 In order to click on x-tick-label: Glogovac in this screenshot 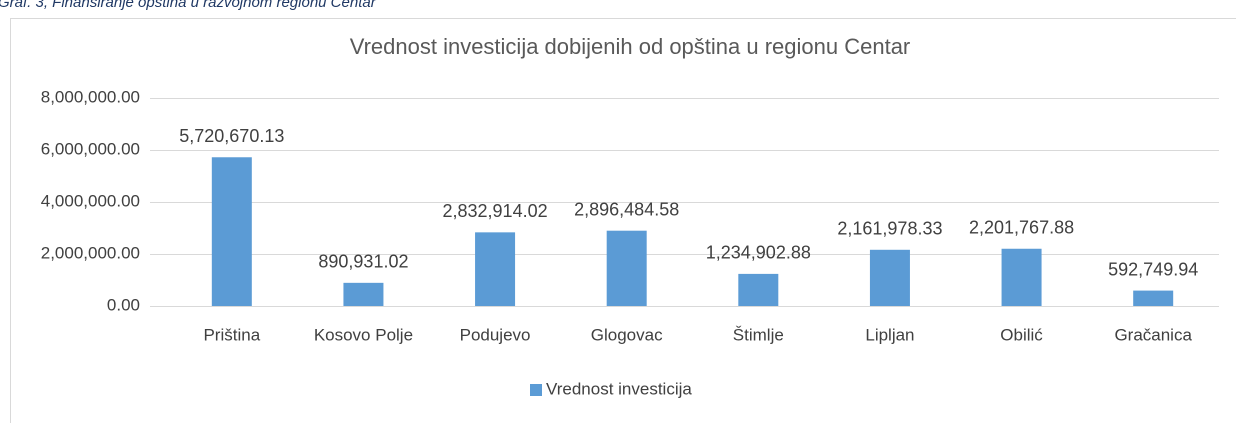, I will do `click(627, 334)`.